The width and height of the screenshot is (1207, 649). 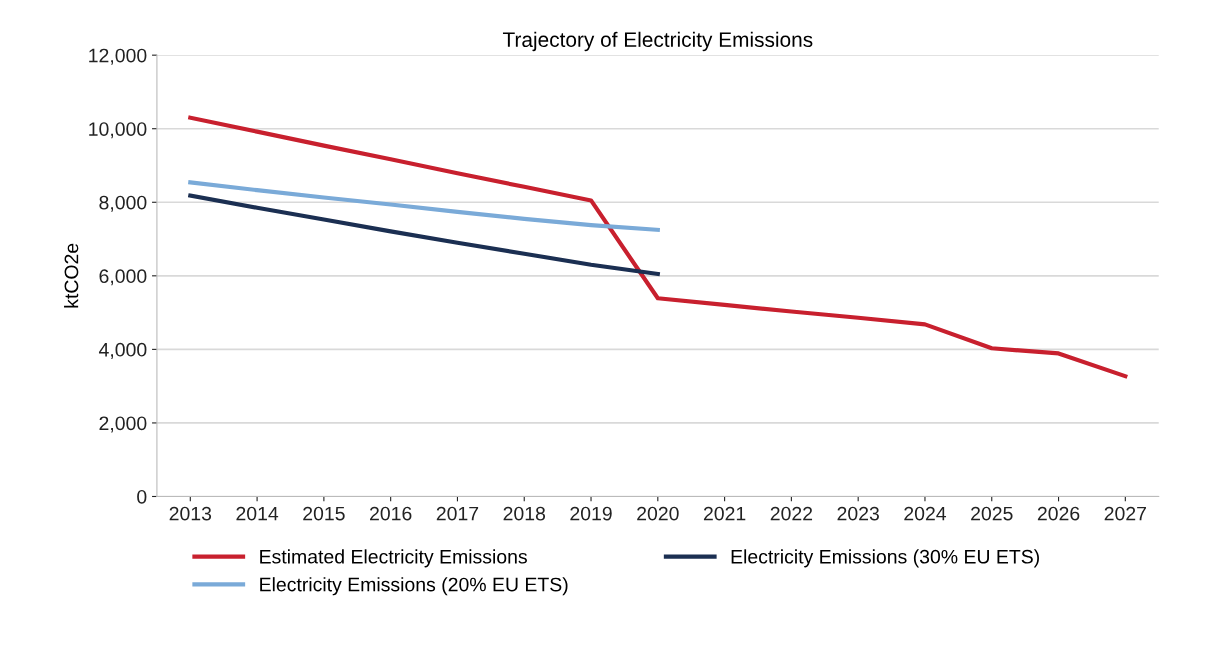 What do you see at coordinates (118, 56) in the screenshot?
I see `y-tick-label: 12,000` at bounding box center [118, 56].